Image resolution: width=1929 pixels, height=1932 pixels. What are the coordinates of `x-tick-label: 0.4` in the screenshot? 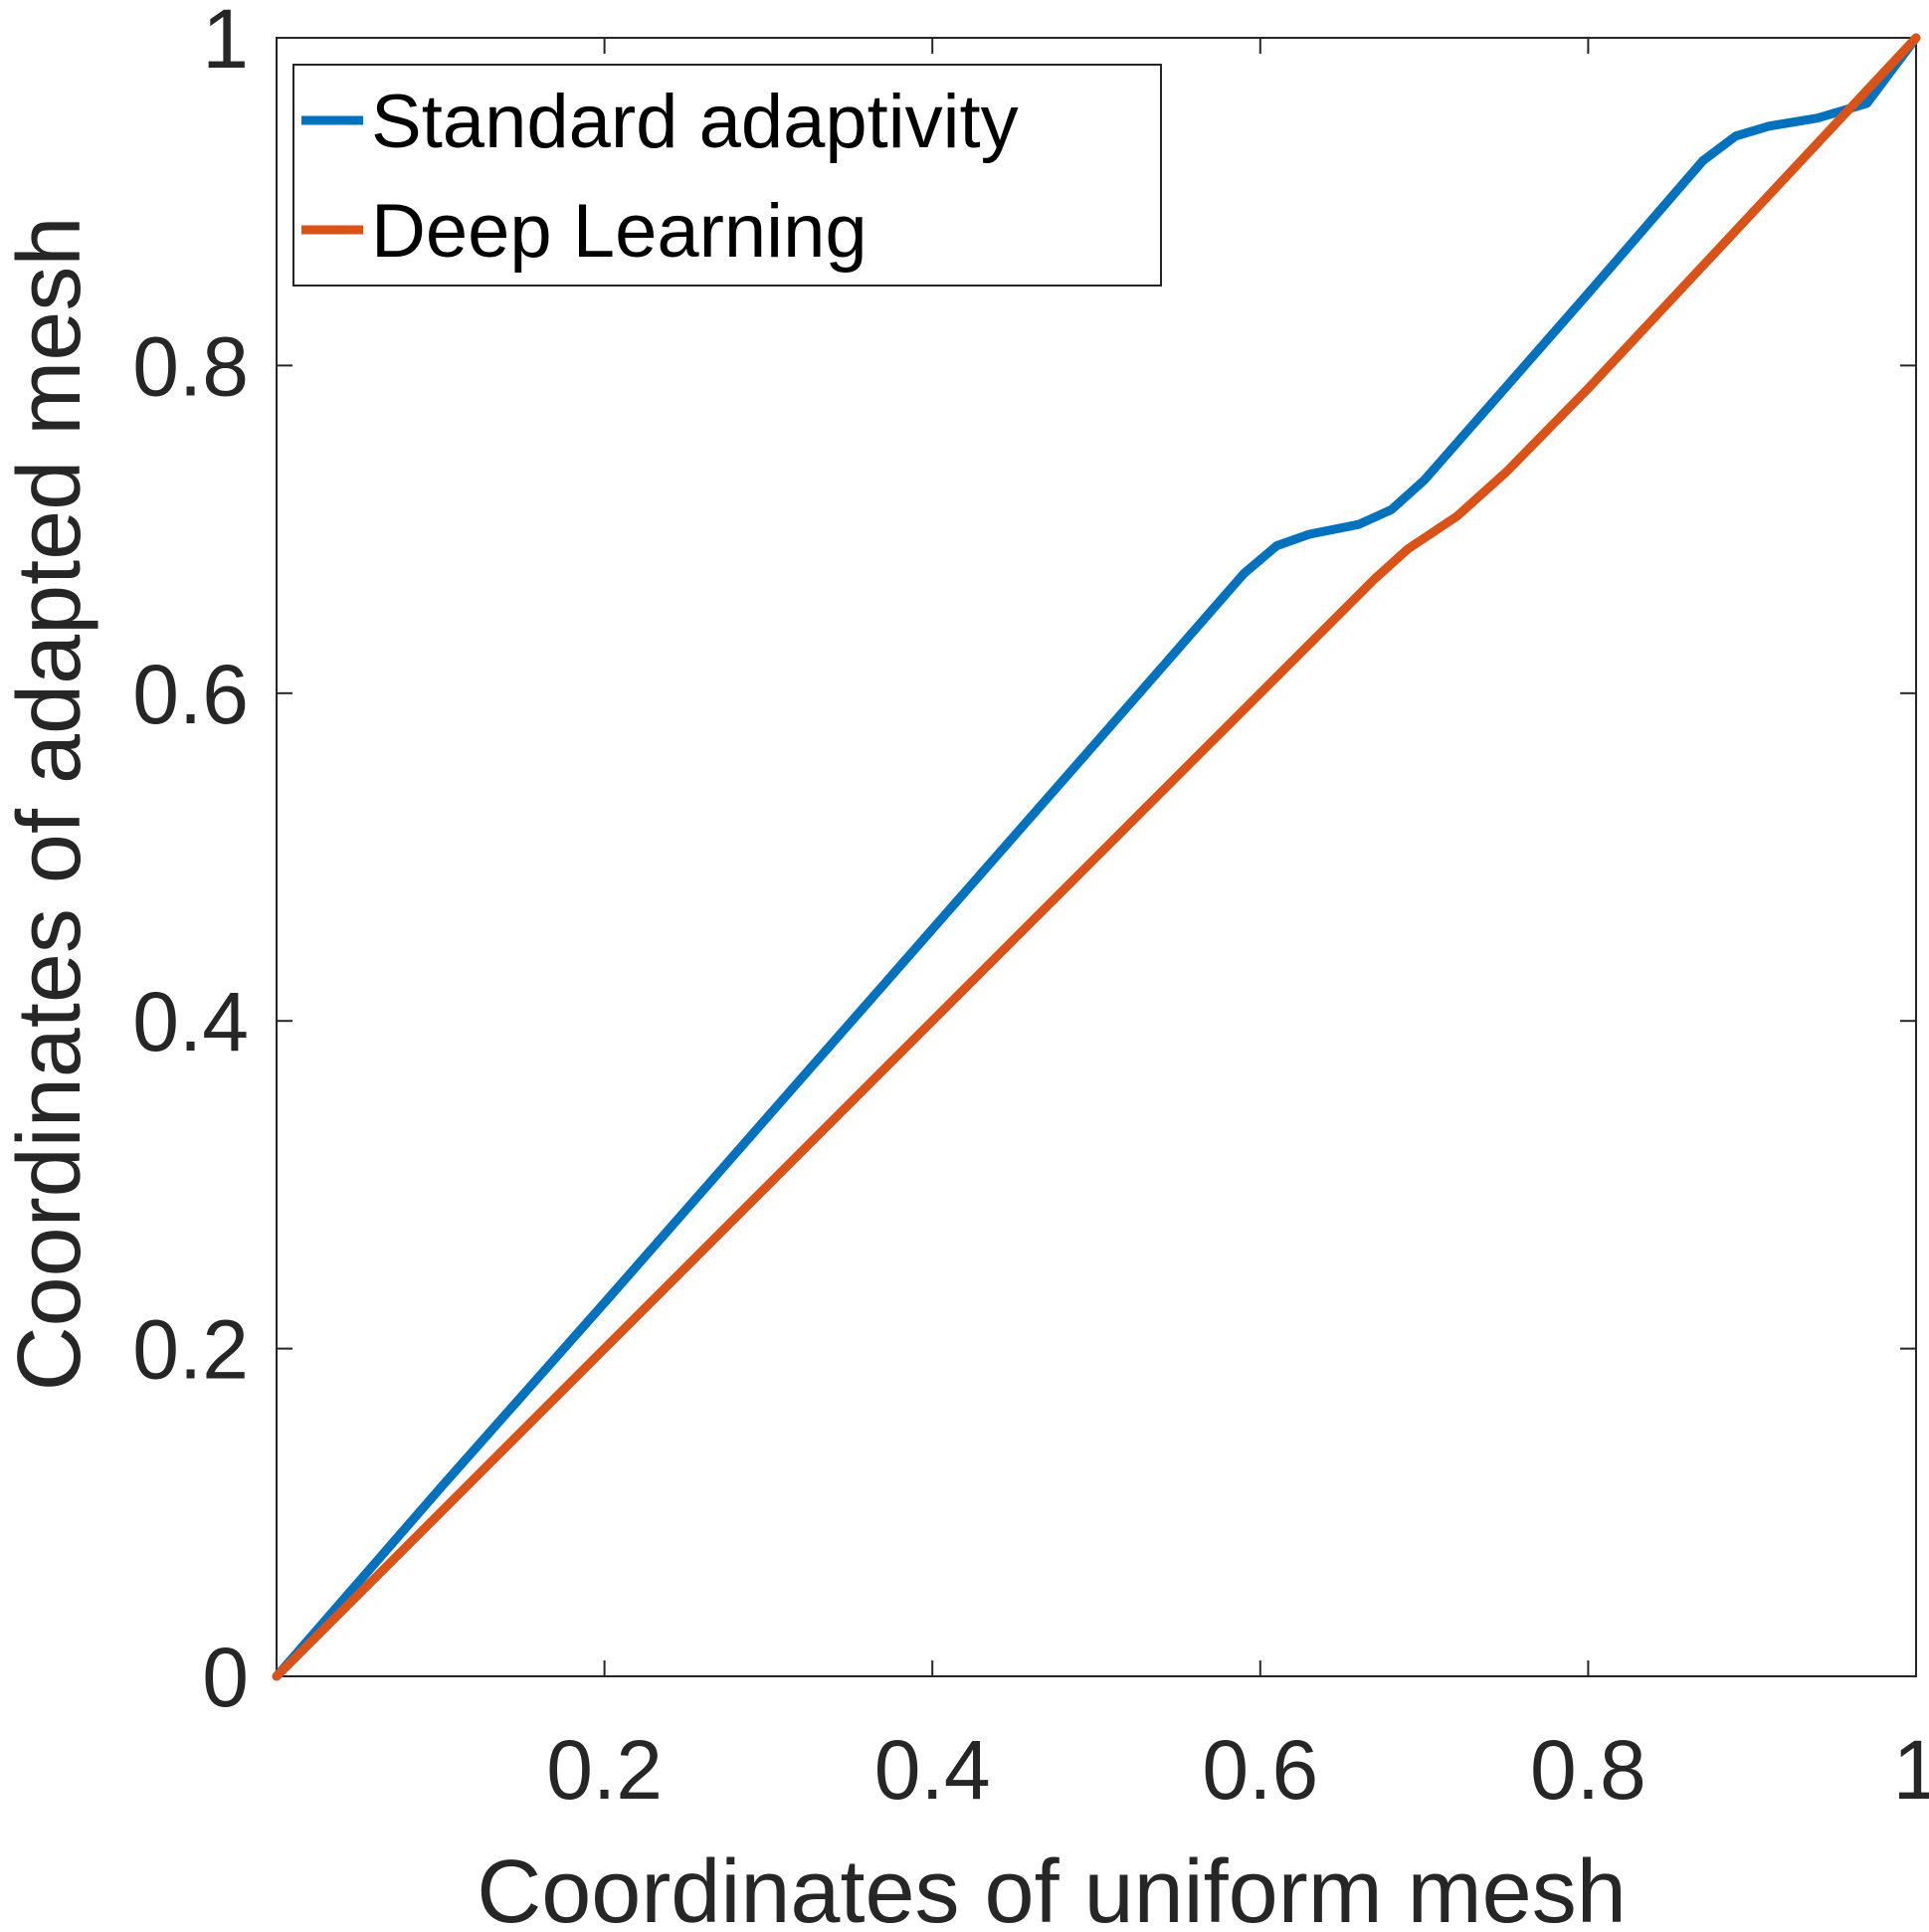 It's located at (932, 1770).